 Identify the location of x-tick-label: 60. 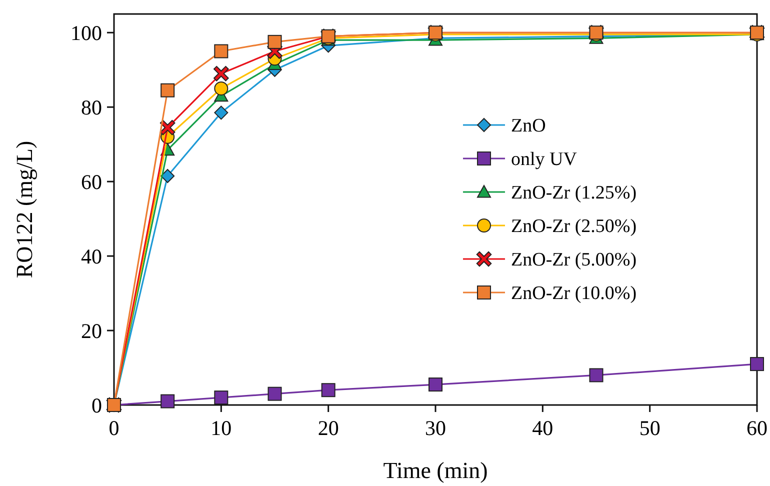
(757, 428).